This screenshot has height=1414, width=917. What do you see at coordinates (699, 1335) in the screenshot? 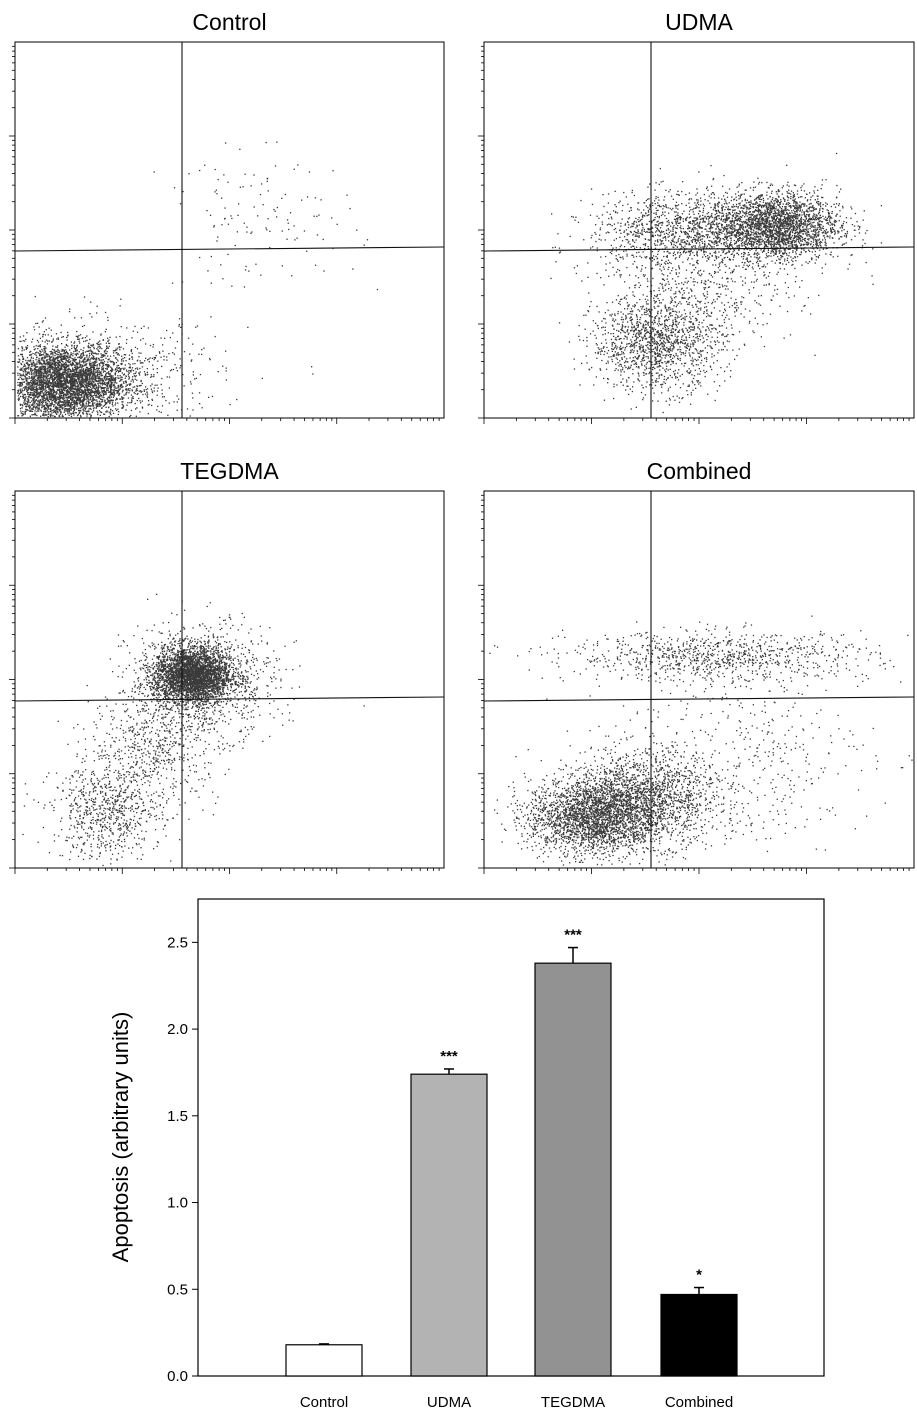
I see `bar-combined` at bounding box center [699, 1335].